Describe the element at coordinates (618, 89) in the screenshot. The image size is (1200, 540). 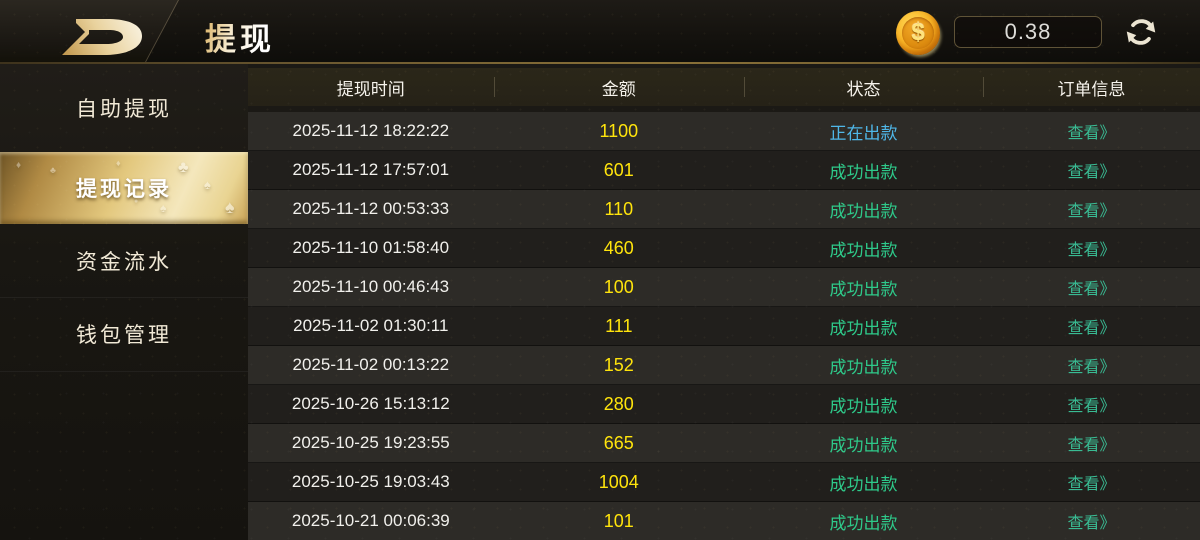
I see `column-header-amount: 金额` at that location.